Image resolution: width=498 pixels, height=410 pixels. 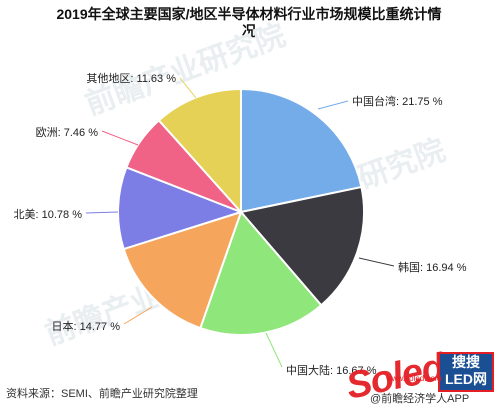 What do you see at coordinates (466, 362) in the screenshot?
I see `watermark-box-line1: 搜搜` at bounding box center [466, 362].